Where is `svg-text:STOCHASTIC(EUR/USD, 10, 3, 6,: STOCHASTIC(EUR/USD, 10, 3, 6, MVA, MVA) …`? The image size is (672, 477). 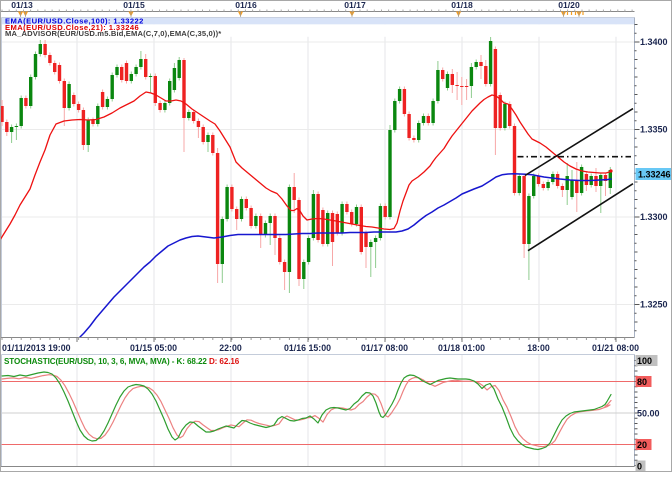
svg-text:STOCHASTIC(EUR/USD, 10, 3, 6,: STOCHASTIC(EUR/USD, 10, 3, 6, MVA, MVA) … is located at coordinates (122, 361).